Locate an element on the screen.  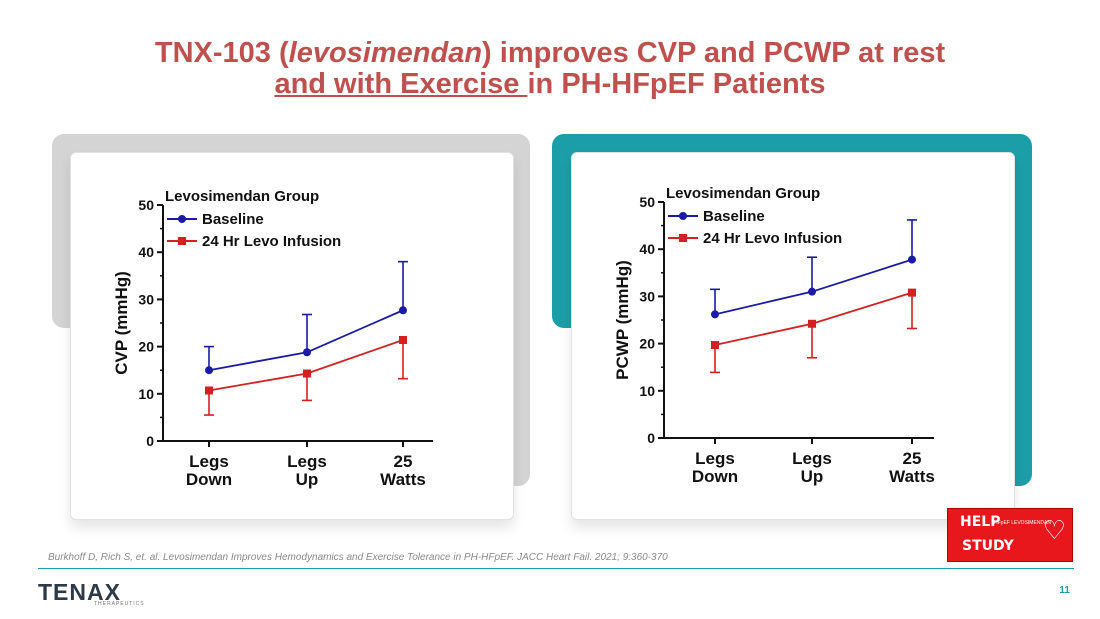
cvp-y-tick-label: 20 is located at coordinates (146, 347).